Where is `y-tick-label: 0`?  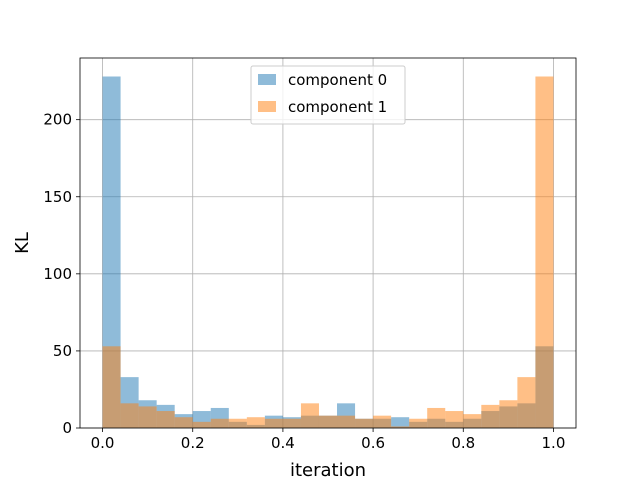 y-tick-label: 0 is located at coordinates (67, 428).